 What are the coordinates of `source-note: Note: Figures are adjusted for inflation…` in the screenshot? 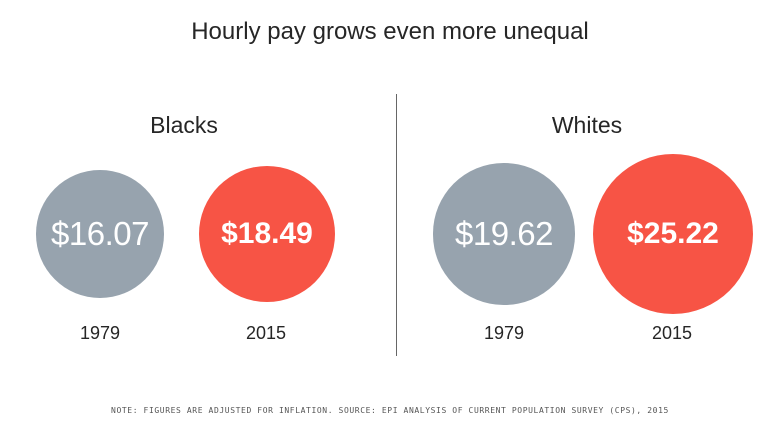 It's located at (390, 410).